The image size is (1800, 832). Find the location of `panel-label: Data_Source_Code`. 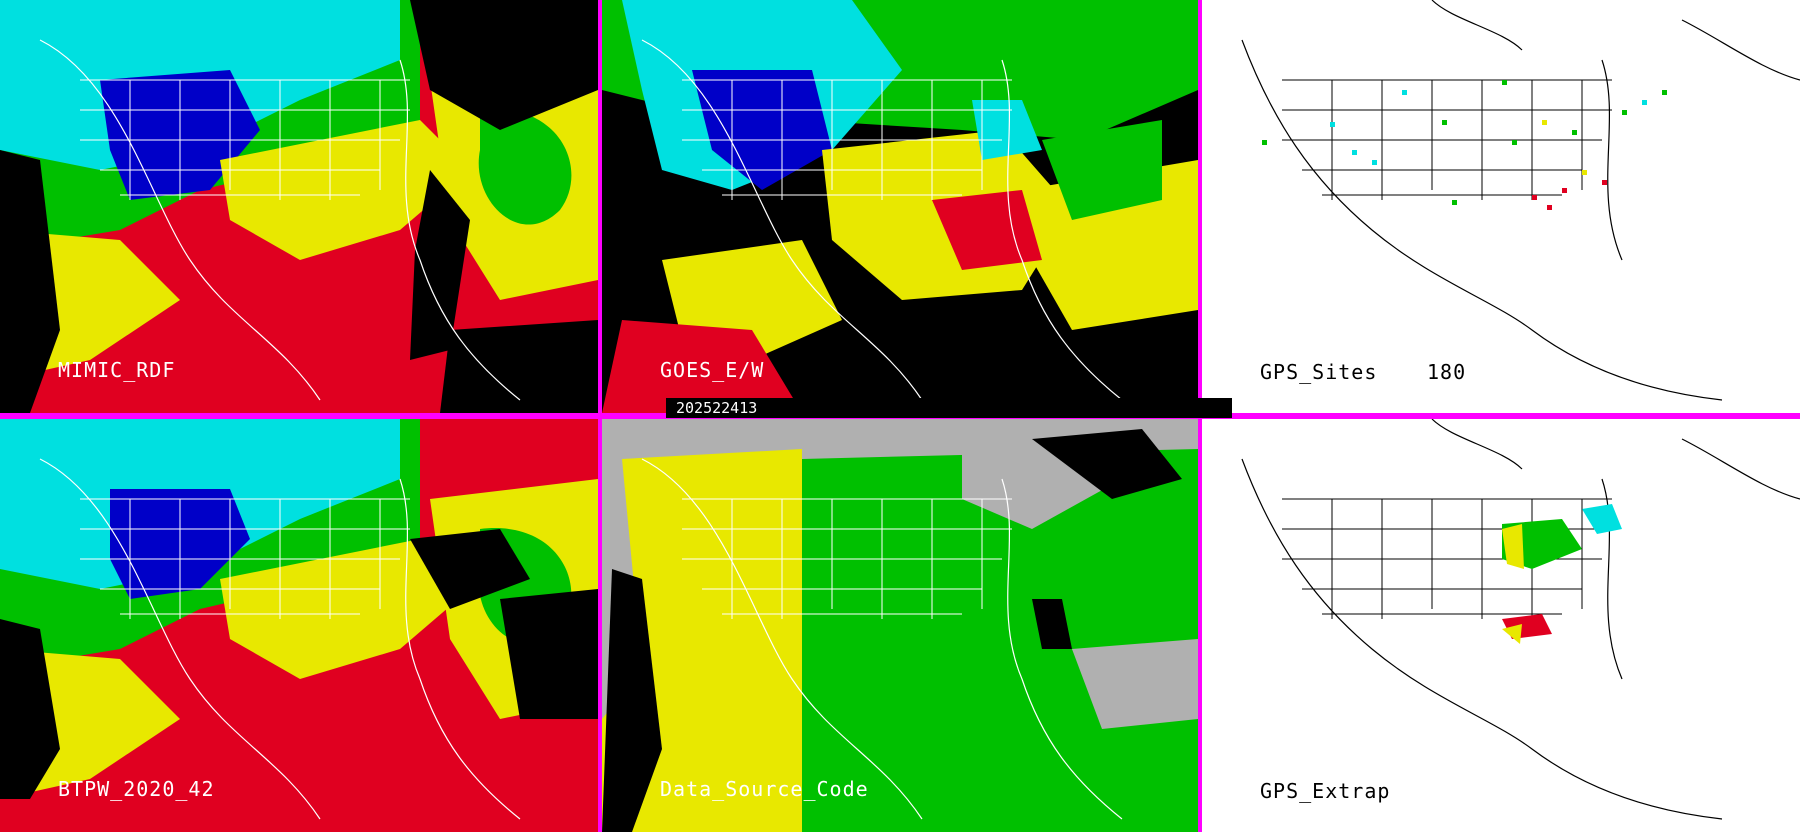

panel-label: Data_Source_Code is located at coordinates (764, 789).